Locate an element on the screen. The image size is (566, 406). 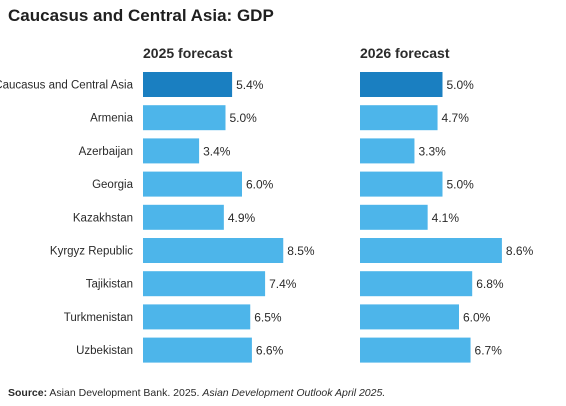
panel-title-2026-forecast: 2026 forecast is located at coordinates (405, 53).